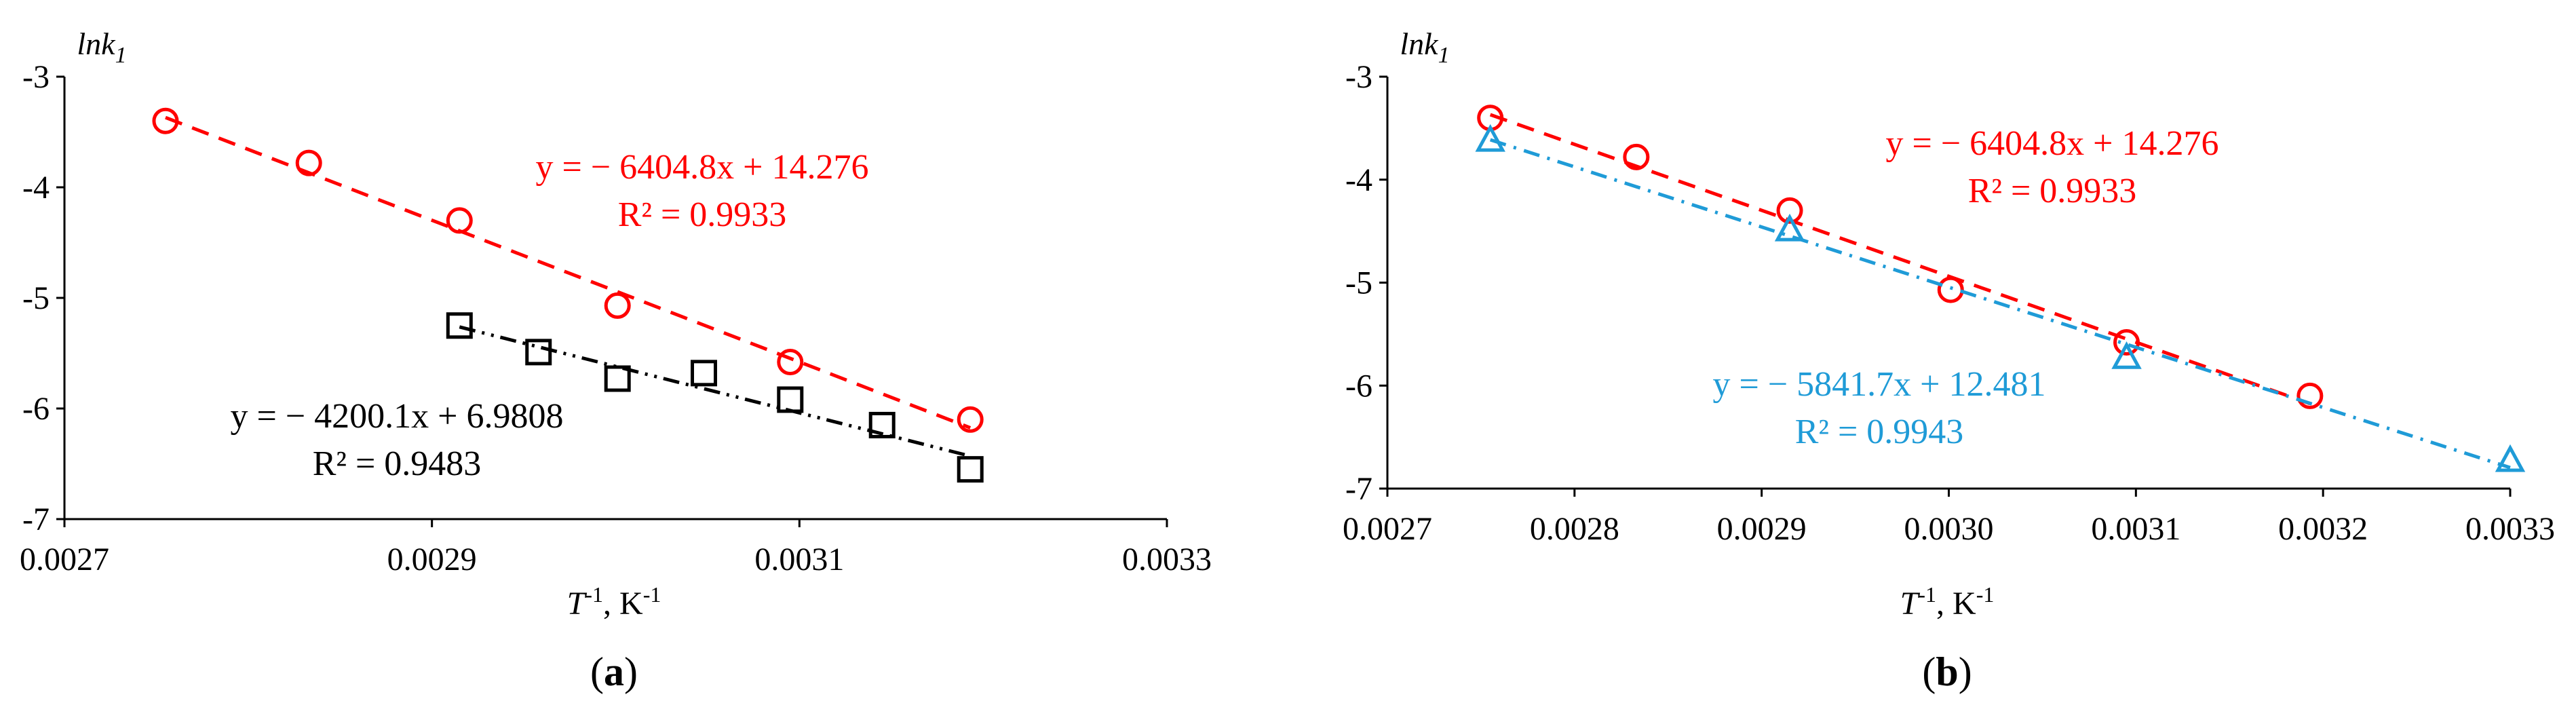  What do you see at coordinates (397, 463) in the screenshot?
I see `trendline-r2: R² = 0.9483` at bounding box center [397, 463].